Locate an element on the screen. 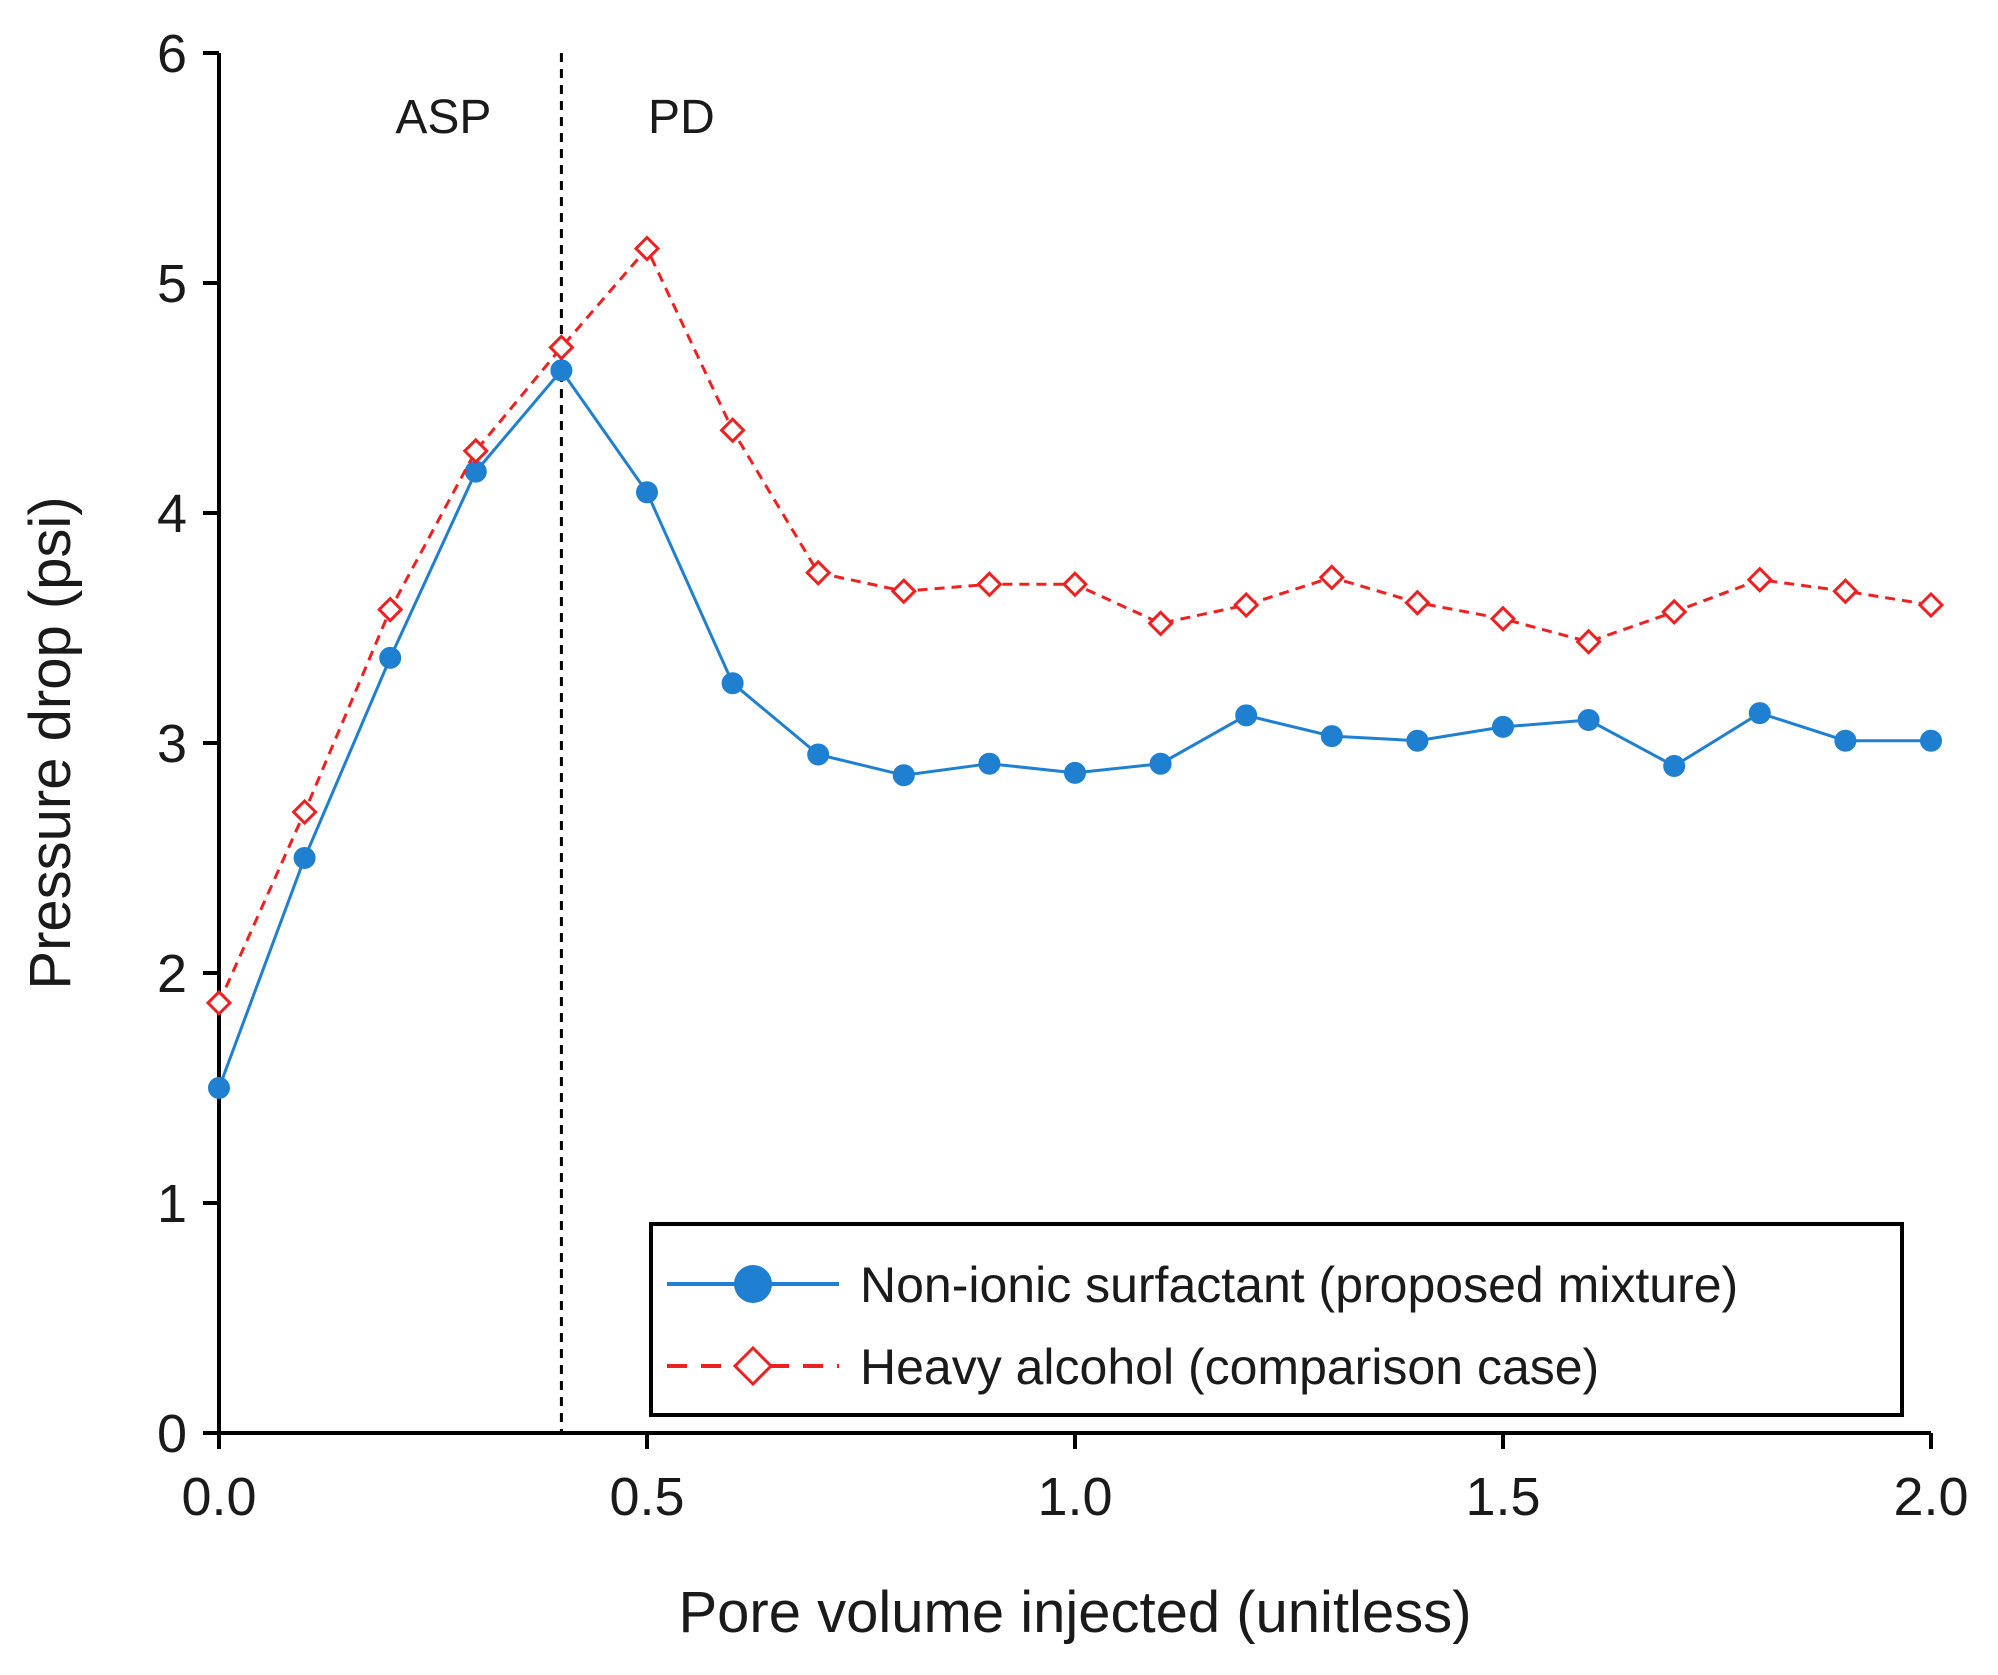 The image size is (1998, 1675). x-tick-label: 1.5 is located at coordinates (1502, 1497).